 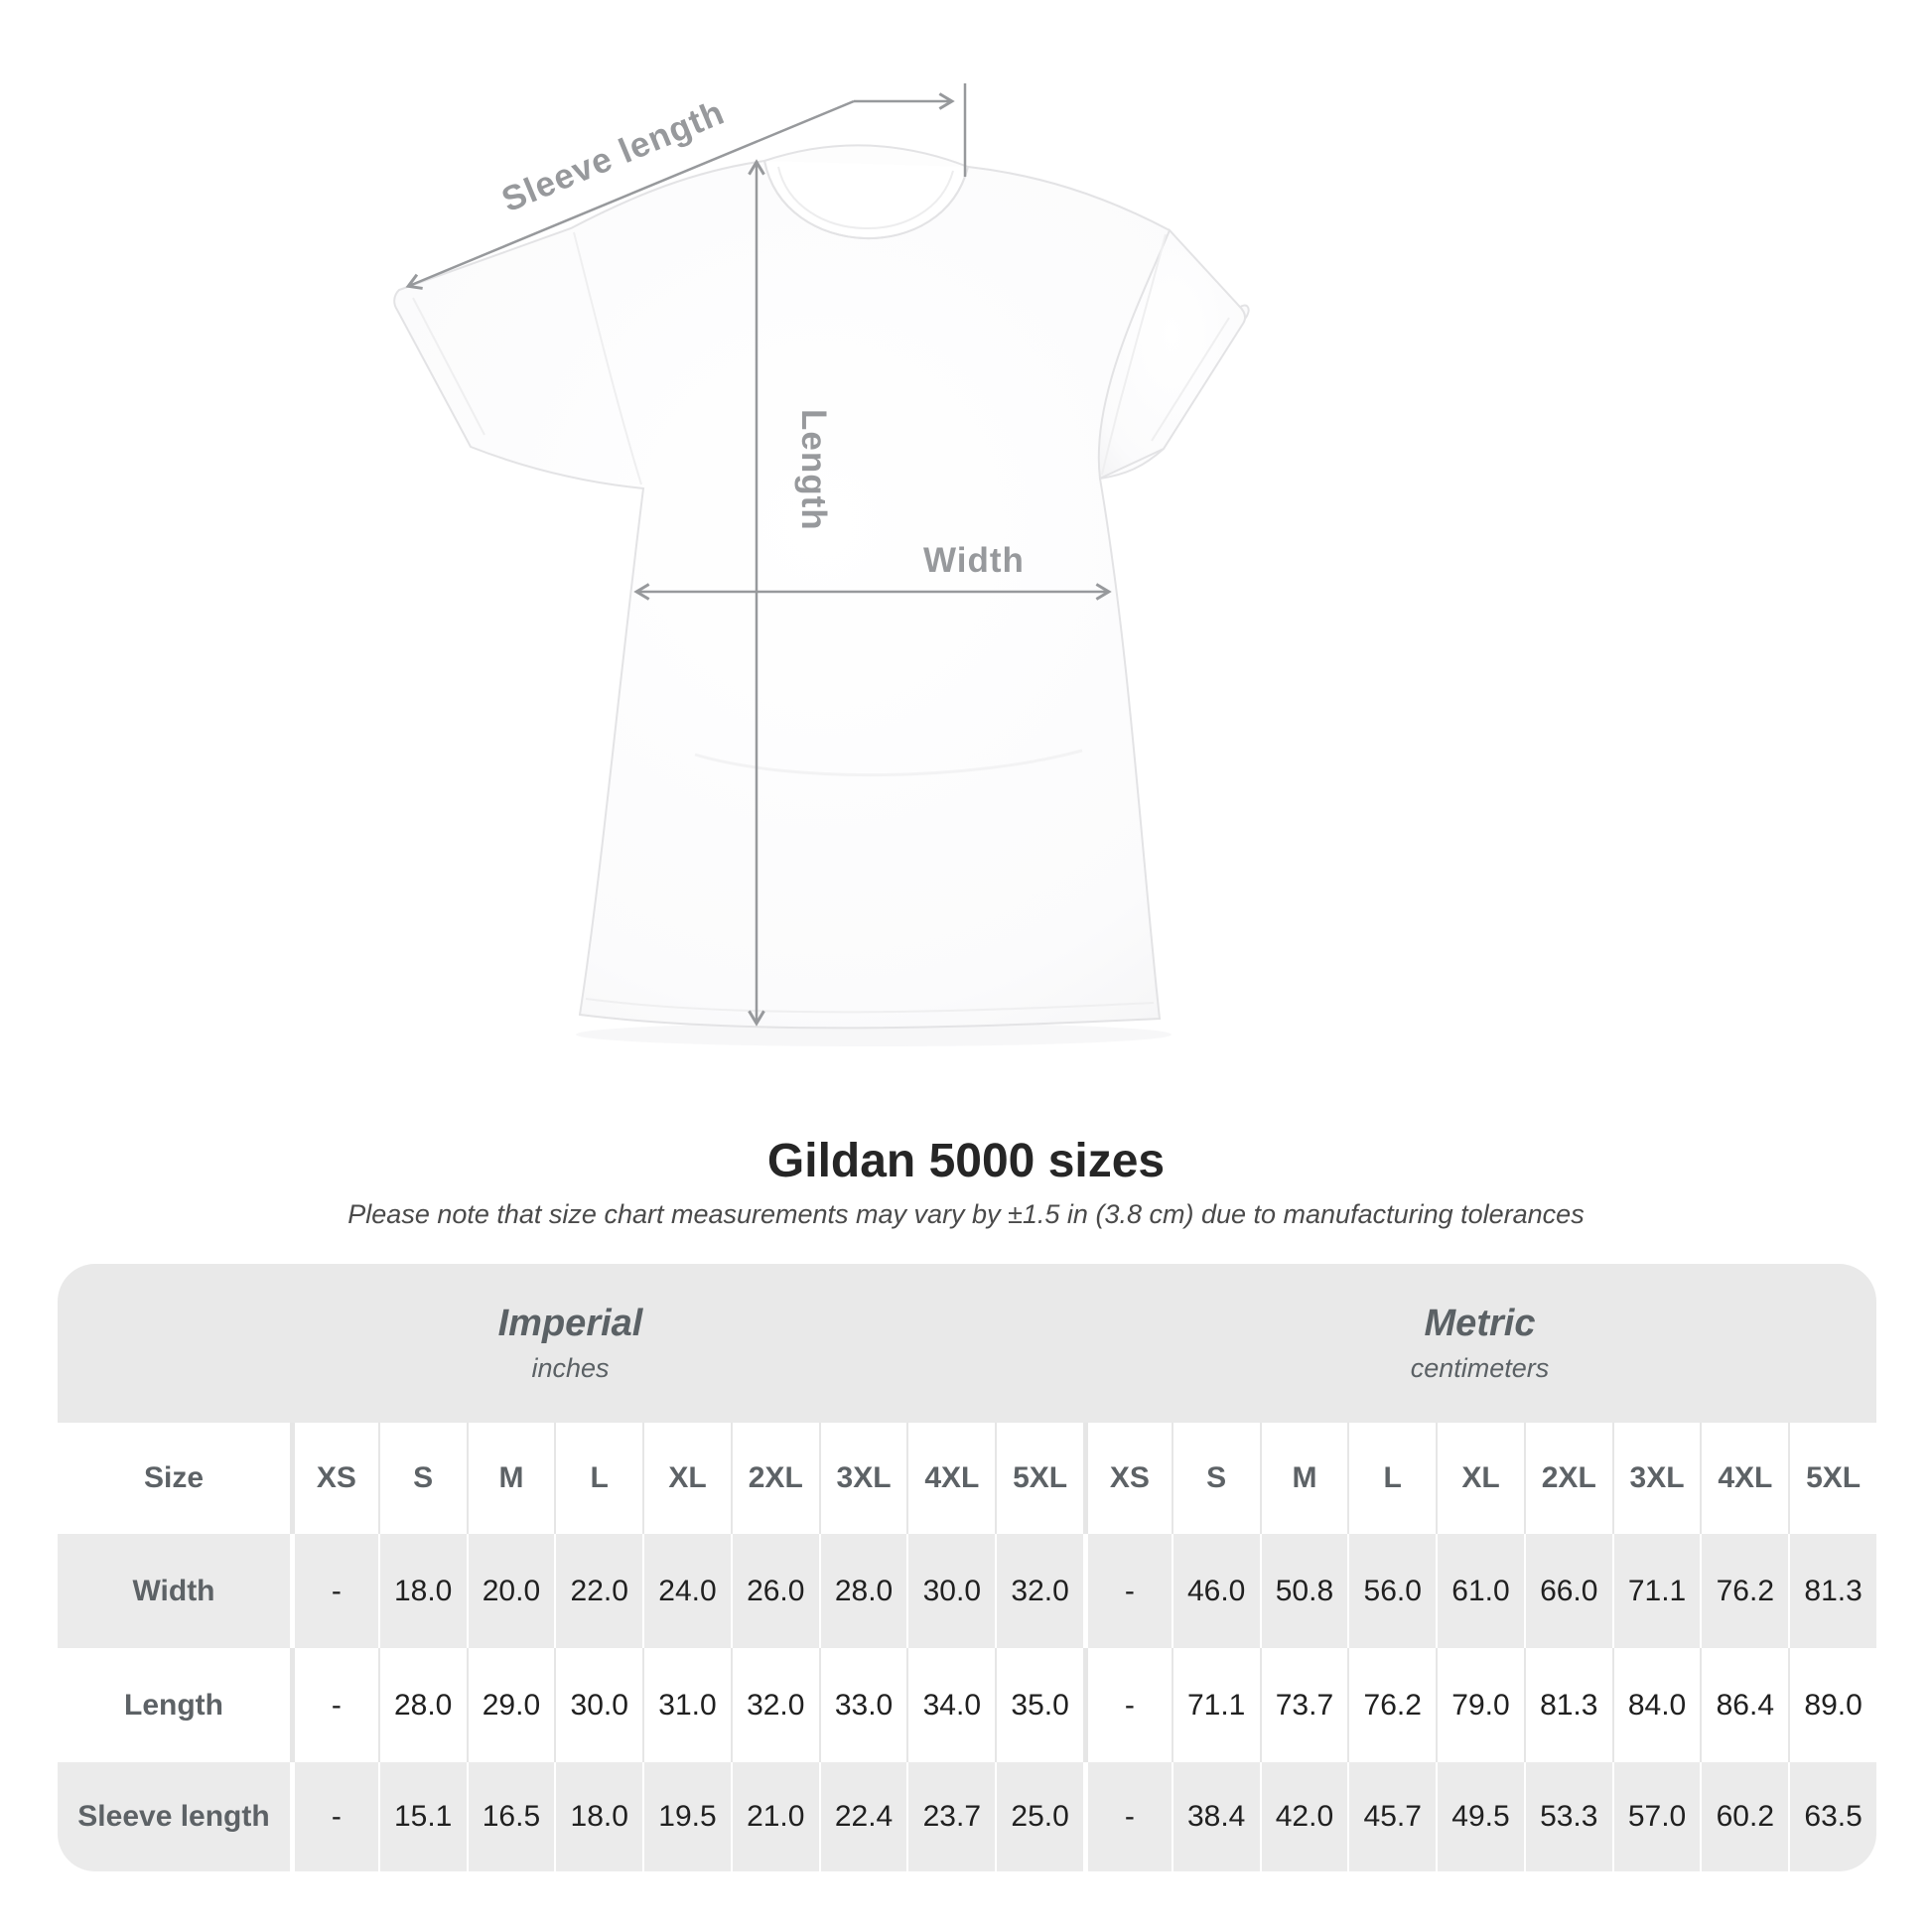 I want to click on metric-group-header: Metric centimeters, so click(x=1480, y=1343).